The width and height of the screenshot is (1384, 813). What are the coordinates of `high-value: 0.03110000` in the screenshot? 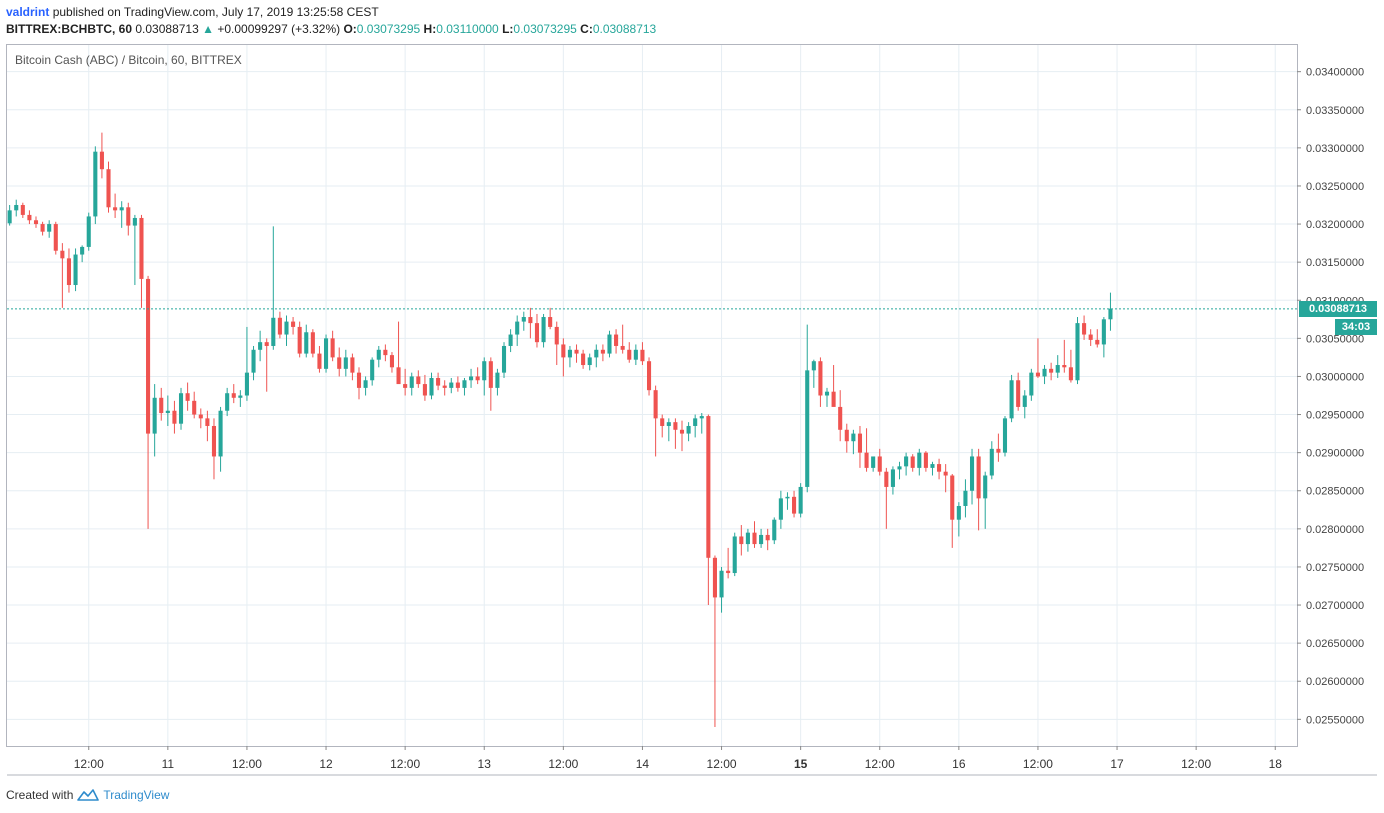 It's located at (467, 29).